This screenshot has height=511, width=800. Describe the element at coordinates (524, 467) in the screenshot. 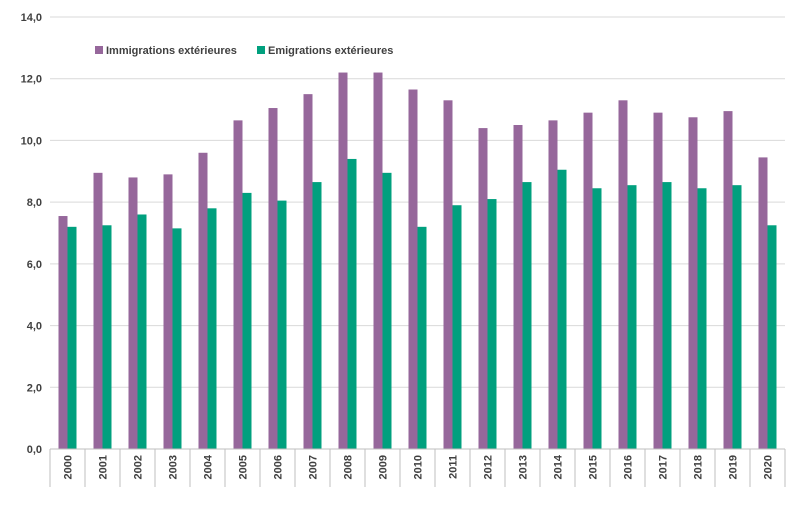

I see `x-tick-label: 2013` at that location.